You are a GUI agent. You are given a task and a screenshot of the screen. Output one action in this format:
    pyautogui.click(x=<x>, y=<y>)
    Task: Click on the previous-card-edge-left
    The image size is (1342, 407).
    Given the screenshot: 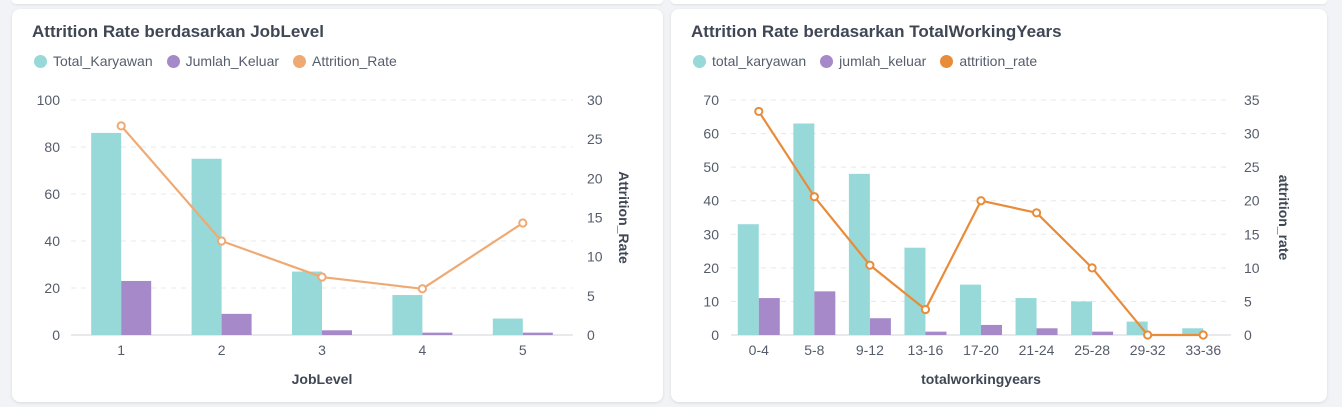 What is the action you would take?
    pyautogui.click(x=337, y=2)
    